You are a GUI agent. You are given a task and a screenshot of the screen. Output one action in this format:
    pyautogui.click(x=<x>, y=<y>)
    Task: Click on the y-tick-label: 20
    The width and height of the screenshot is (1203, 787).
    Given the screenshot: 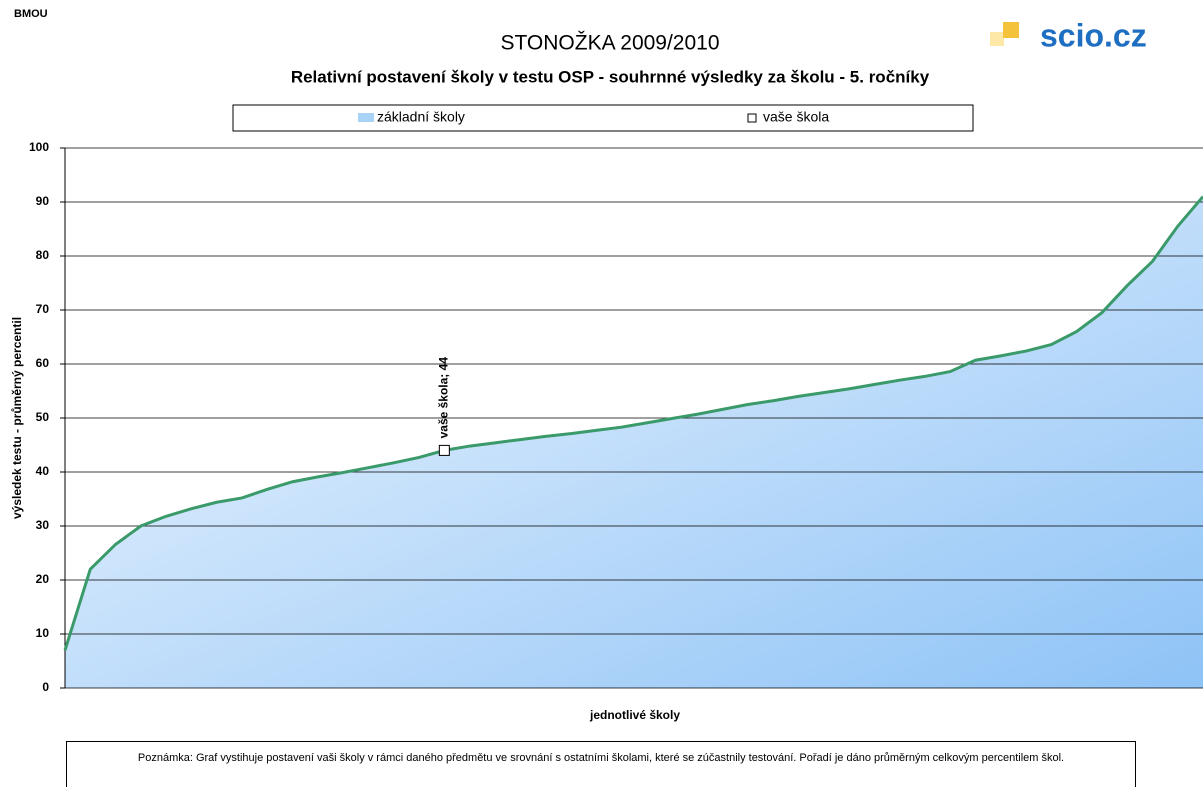 What is the action you would take?
    pyautogui.click(x=43, y=579)
    